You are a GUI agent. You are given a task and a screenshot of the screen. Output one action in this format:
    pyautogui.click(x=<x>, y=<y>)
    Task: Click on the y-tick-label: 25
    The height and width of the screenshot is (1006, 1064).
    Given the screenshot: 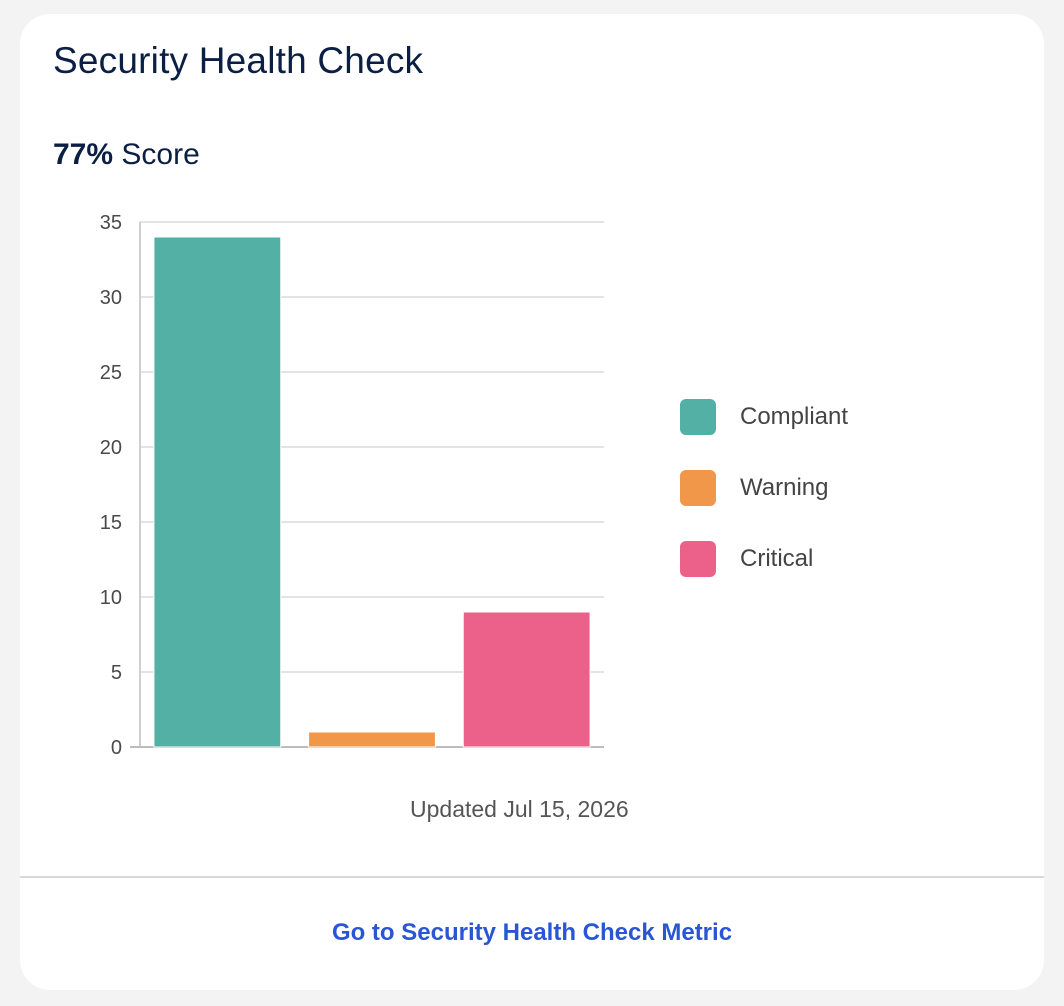 What is the action you would take?
    pyautogui.click(x=111, y=373)
    